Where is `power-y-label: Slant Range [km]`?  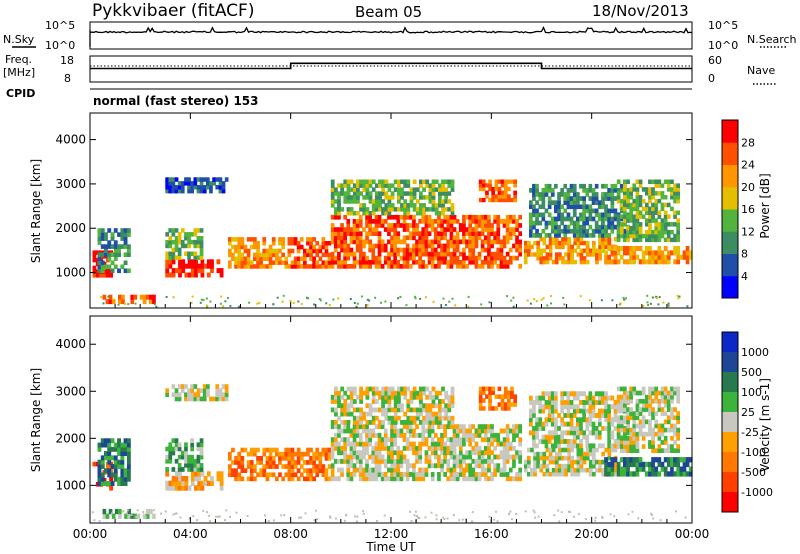 power-y-label: Slant Range [km] is located at coordinates (36, 211).